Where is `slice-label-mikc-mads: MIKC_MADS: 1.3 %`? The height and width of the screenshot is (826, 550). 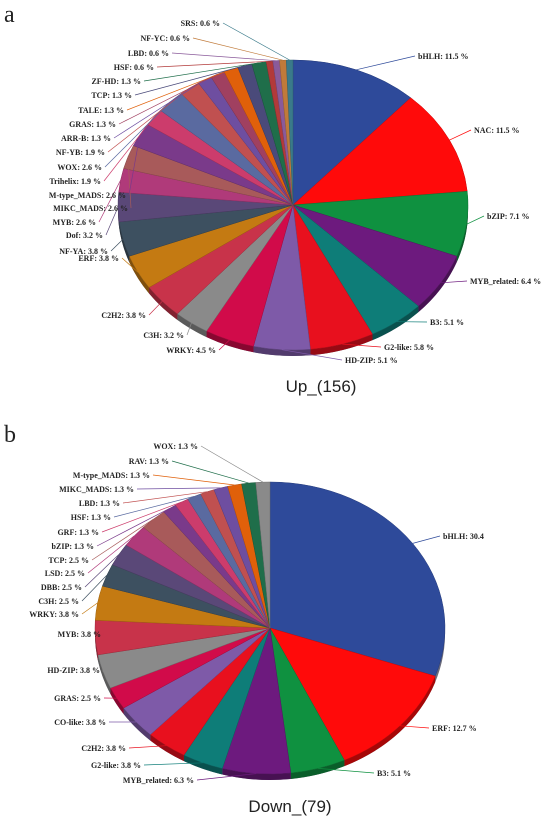 slice-label-mikc-mads: MIKC_MADS: 1.3 % is located at coordinates (96, 489).